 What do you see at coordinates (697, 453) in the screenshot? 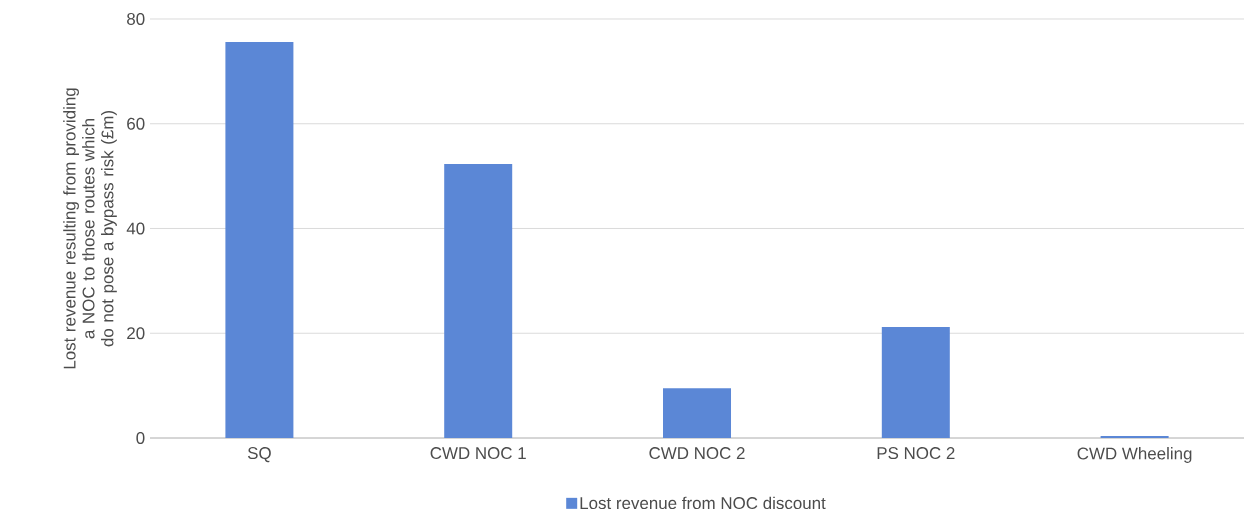
I see `x-tick-label: CWD NOC 2` at bounding box center [697, 453].